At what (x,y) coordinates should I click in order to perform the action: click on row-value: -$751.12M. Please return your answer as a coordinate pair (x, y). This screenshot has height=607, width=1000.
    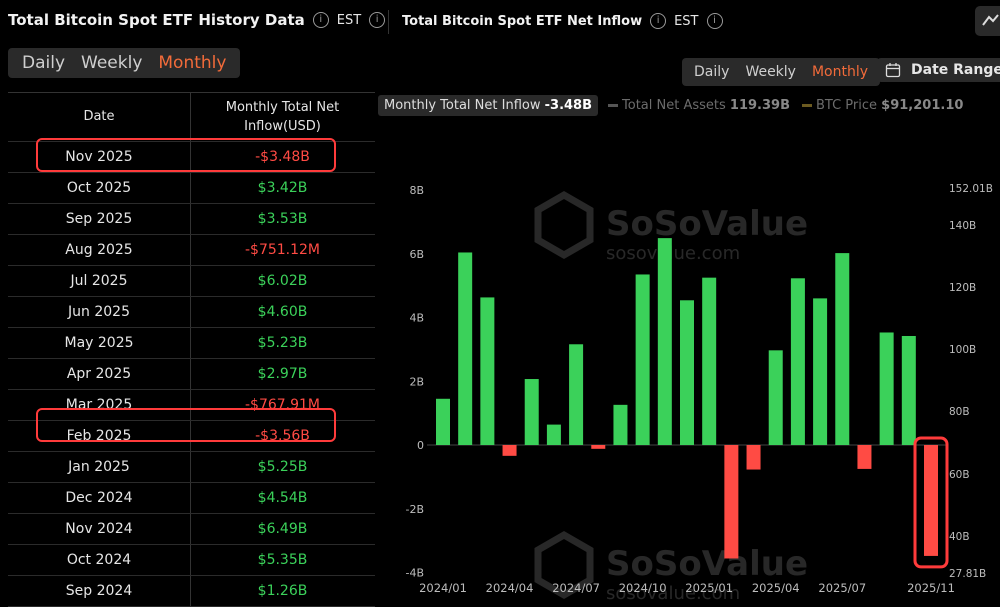
    Looking at the image, I should click on (282, 250).